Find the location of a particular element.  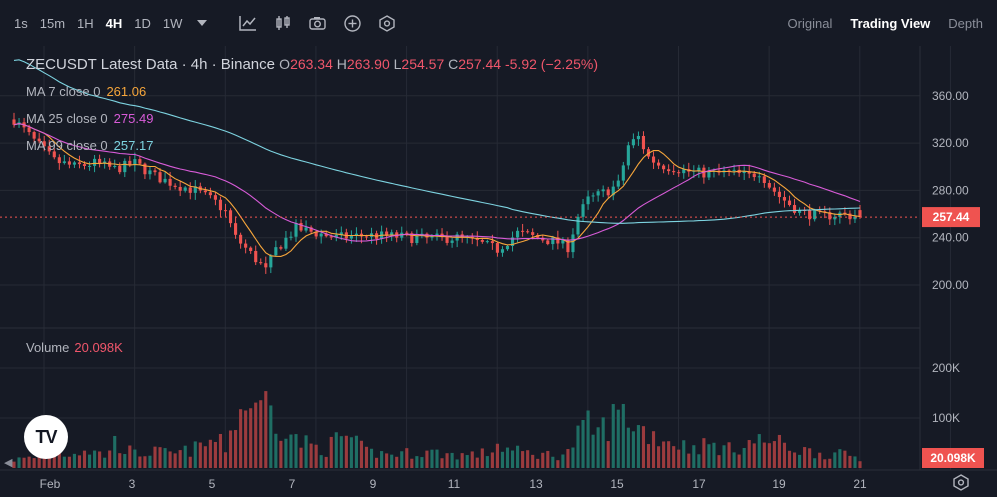

ma99-legend: MA 99 close 0 257.17 is located at coordinates (90, 145).